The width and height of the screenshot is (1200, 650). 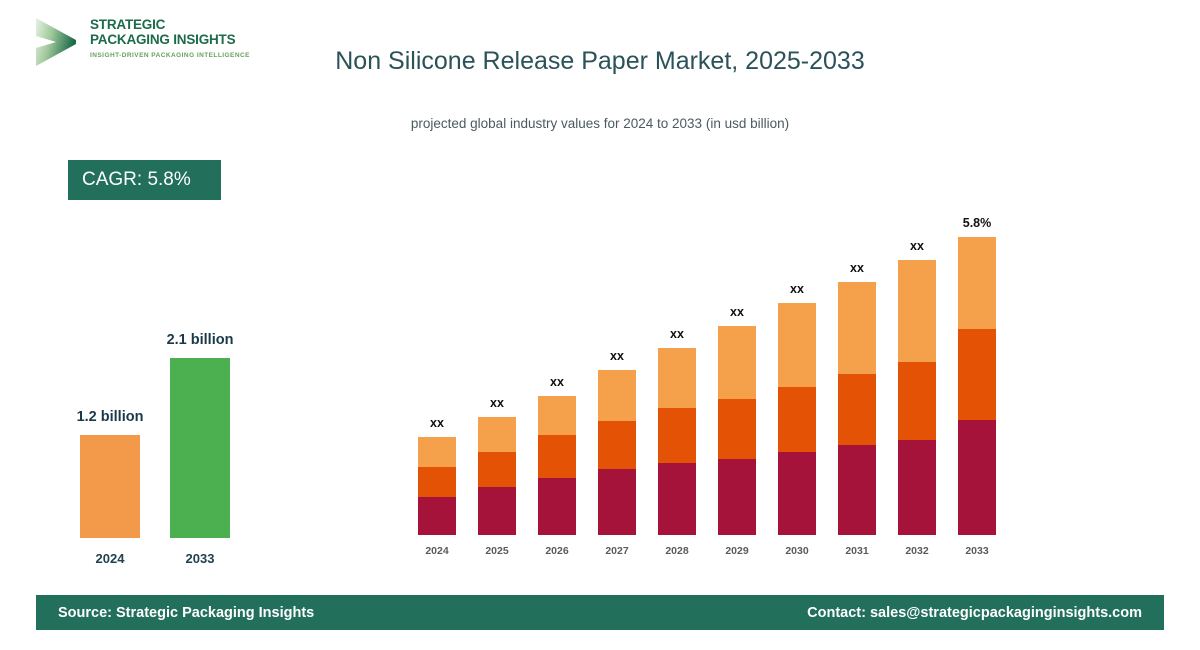 What do you see at coordinates (200, 340) in the screenshot?
I see `mini-bar-value-label: 2.1 billion` at bounding box center [200, 340].